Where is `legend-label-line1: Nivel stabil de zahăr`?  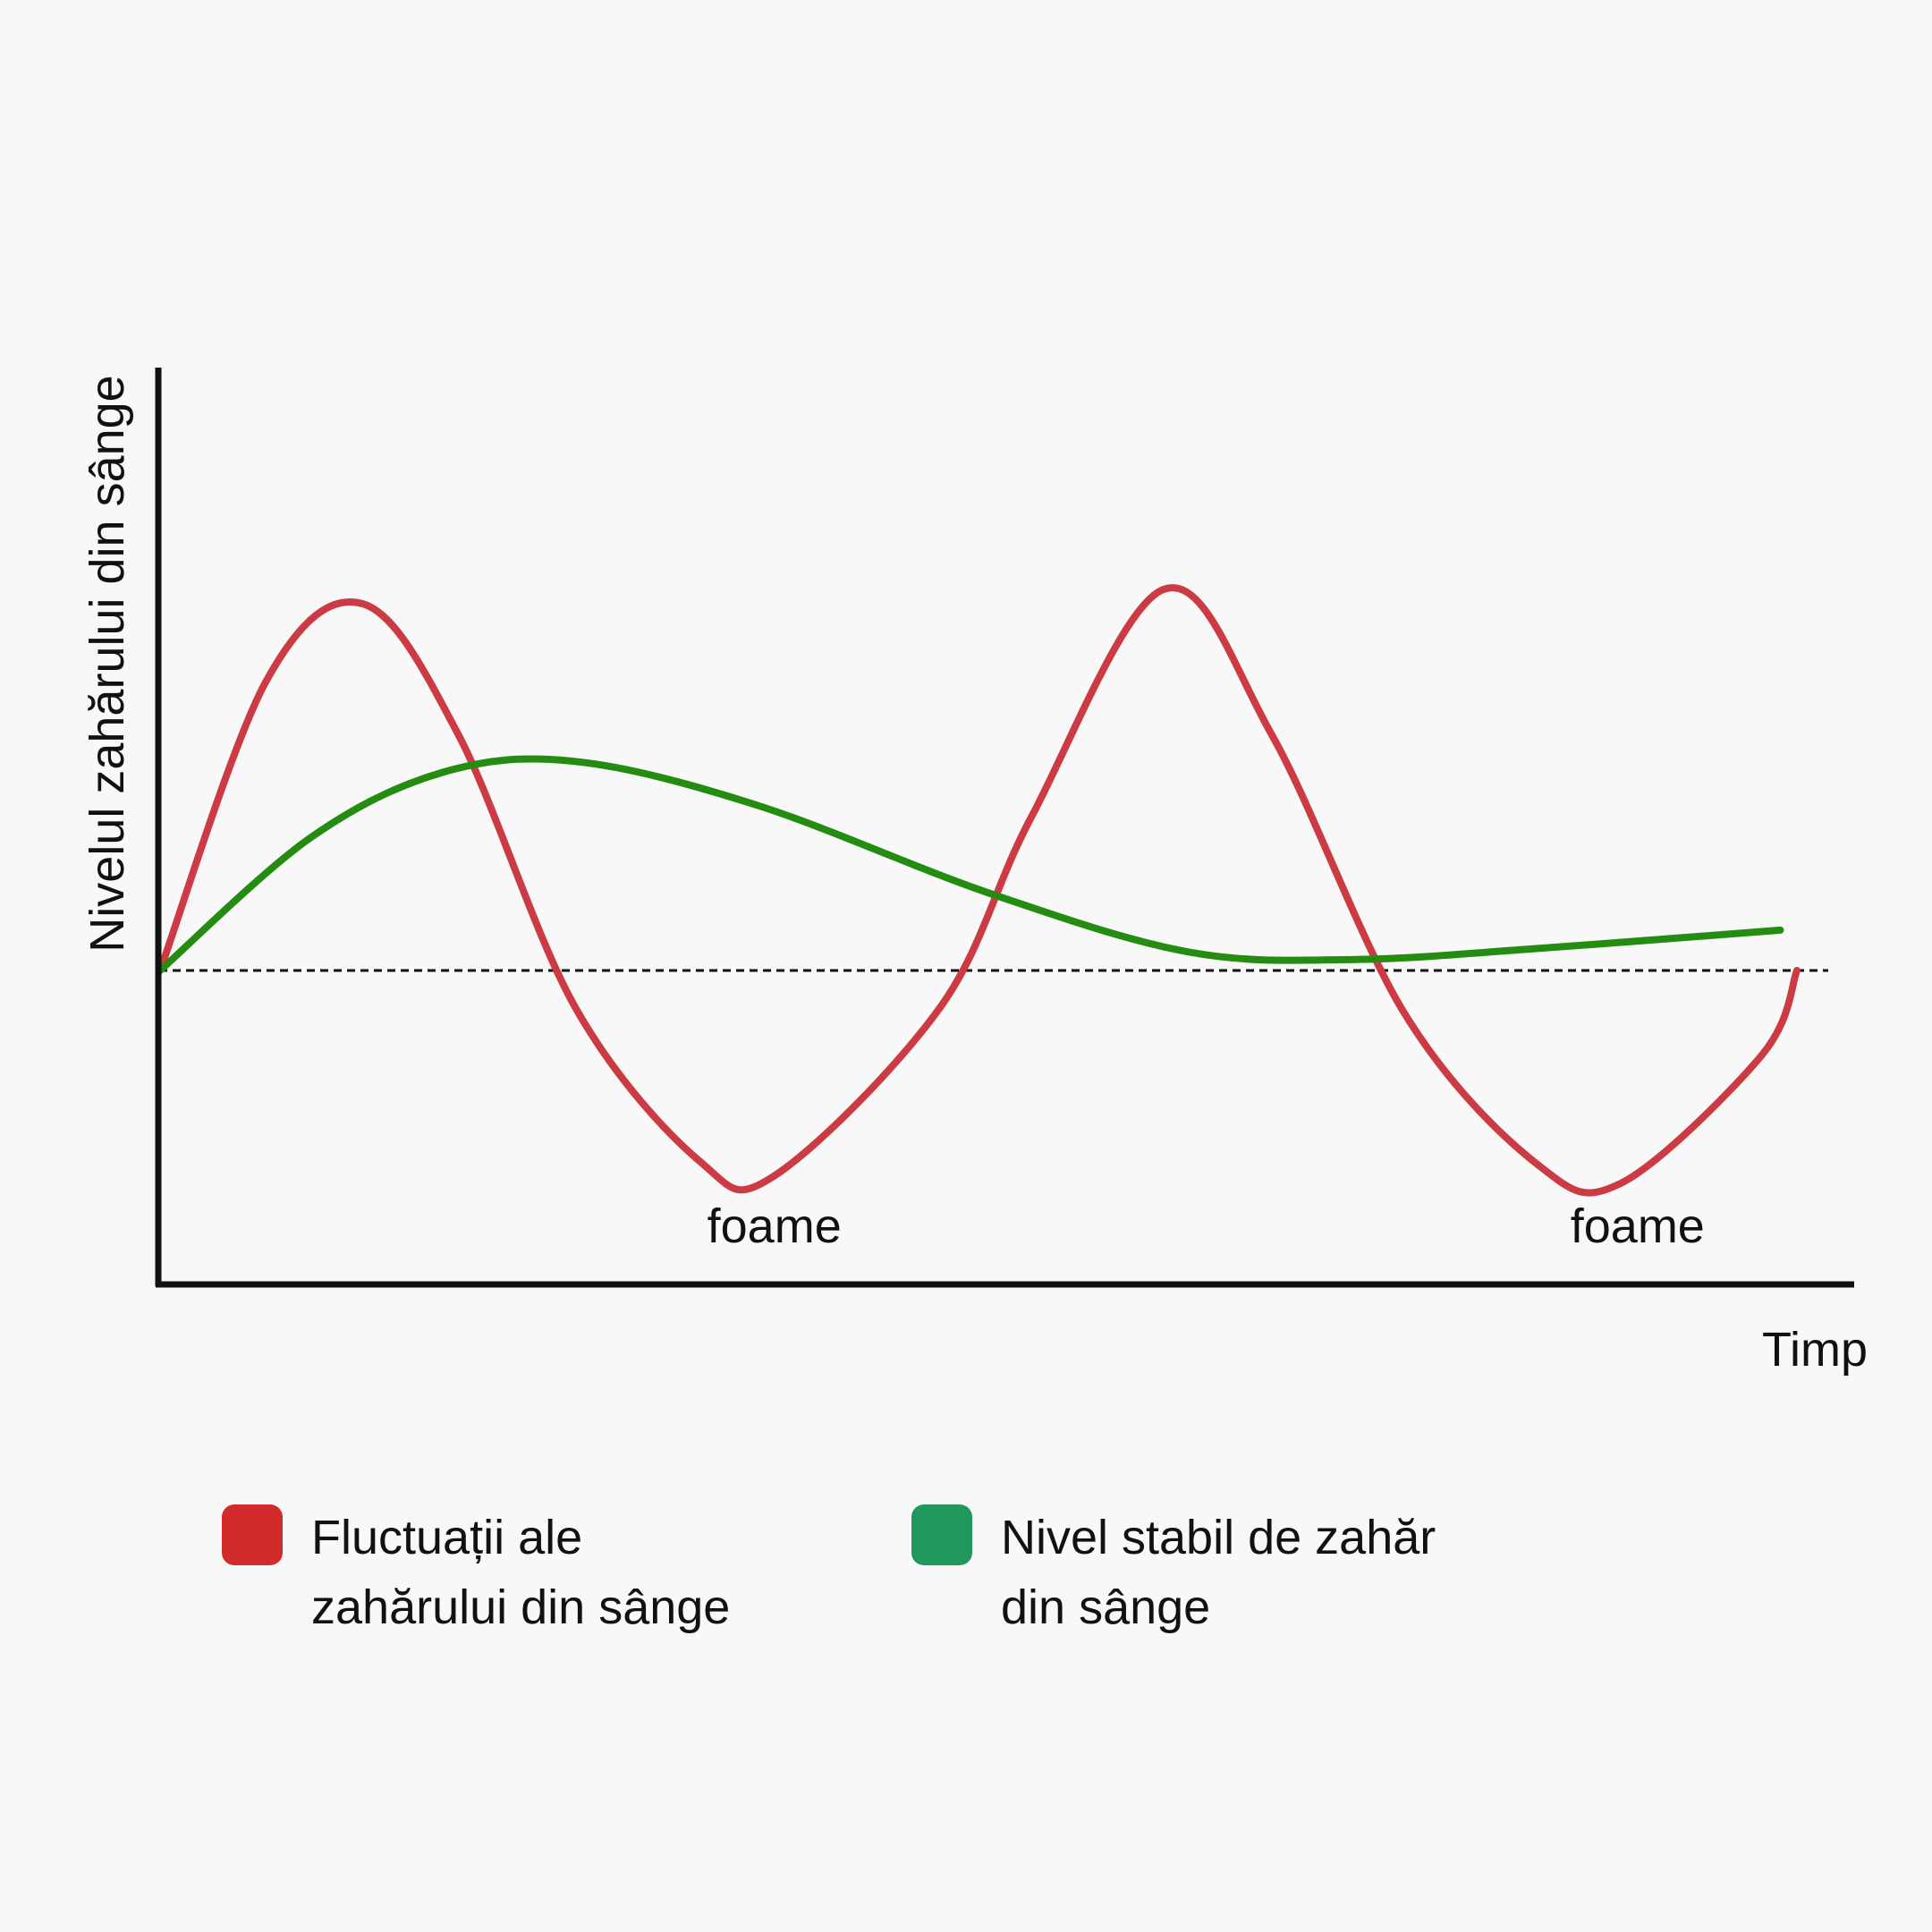 legend-label-line1: Nivel stabil de zahăr is located at coordinates (1218, 1537).